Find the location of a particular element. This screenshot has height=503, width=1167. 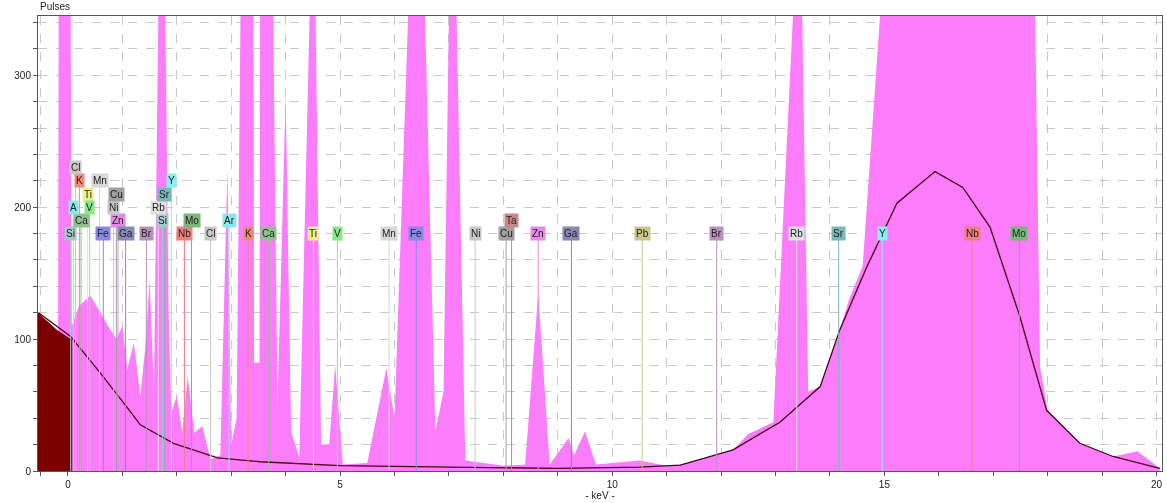

x-axis-title: - keV - is located at coordinates (600, 495).